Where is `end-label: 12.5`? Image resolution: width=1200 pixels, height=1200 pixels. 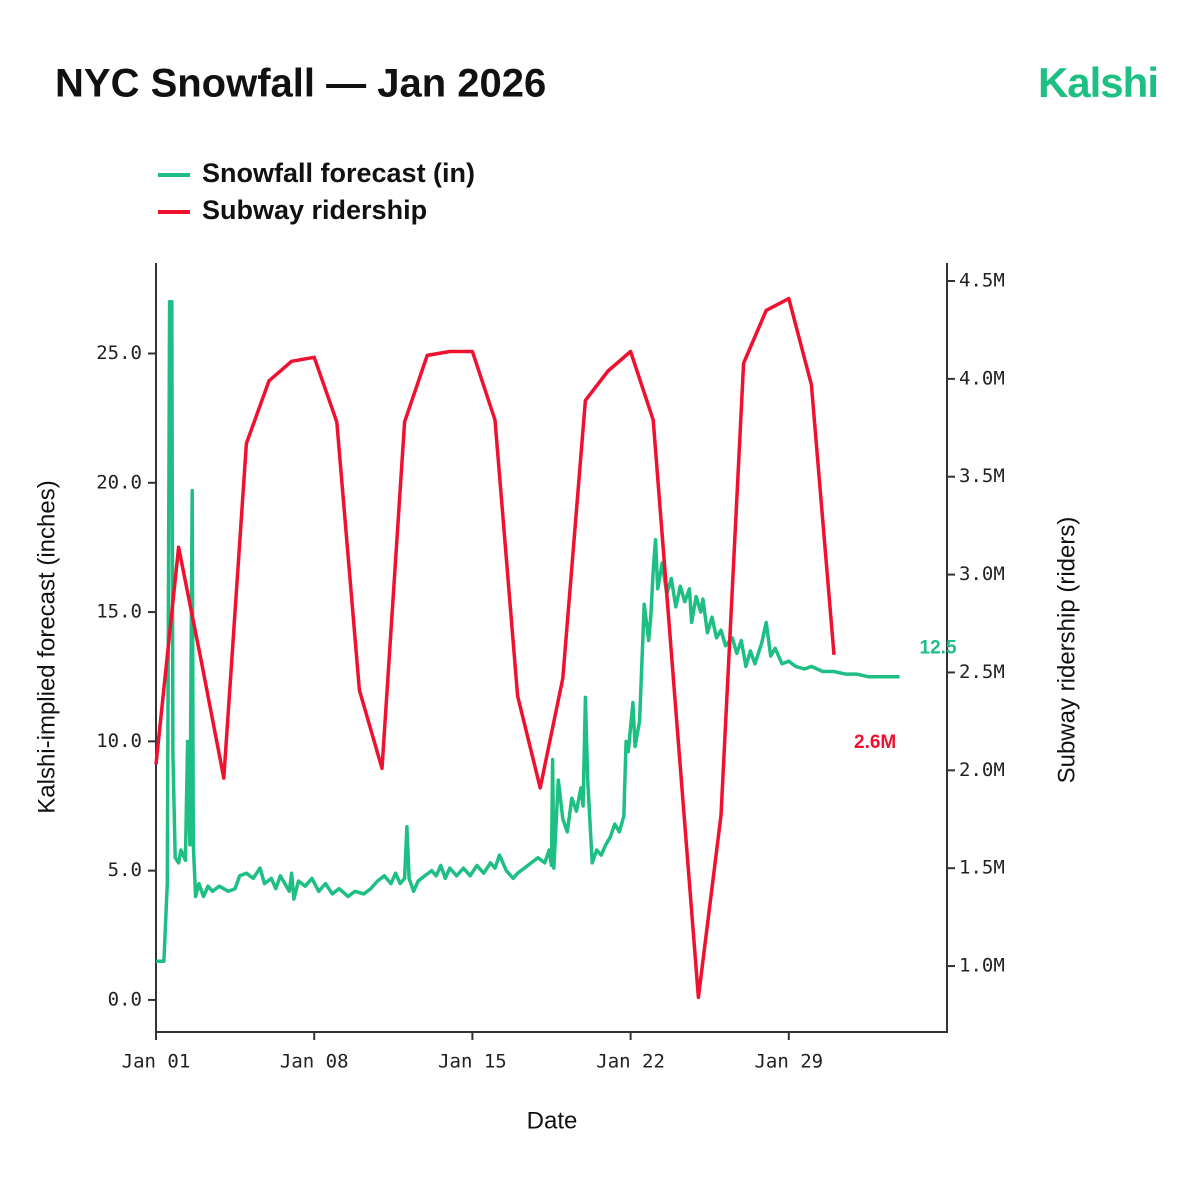 end-label: 12.5 is located at coordinates (938, 648).